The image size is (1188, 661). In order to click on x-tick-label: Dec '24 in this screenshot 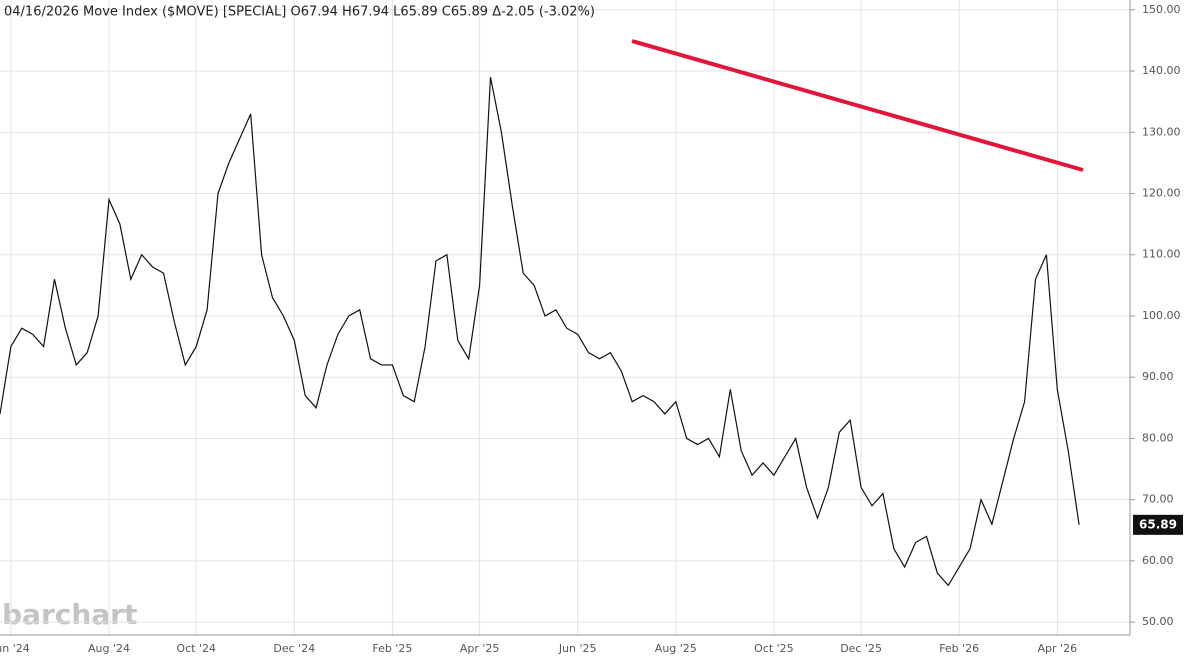, I will do `click(294, 648)`.